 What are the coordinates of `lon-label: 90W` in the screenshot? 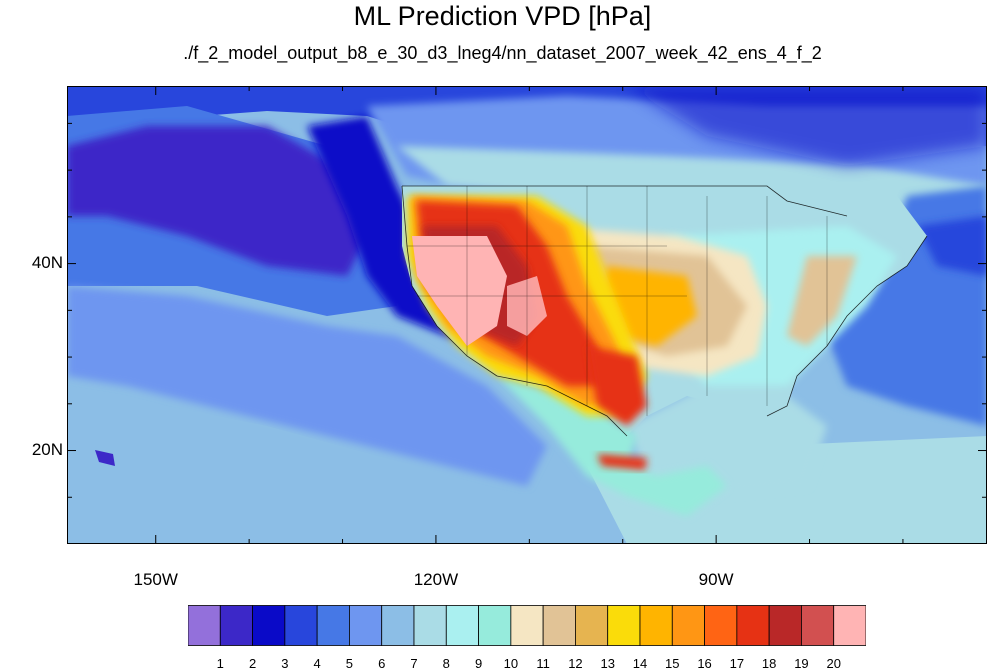 It's located at (716, 579).